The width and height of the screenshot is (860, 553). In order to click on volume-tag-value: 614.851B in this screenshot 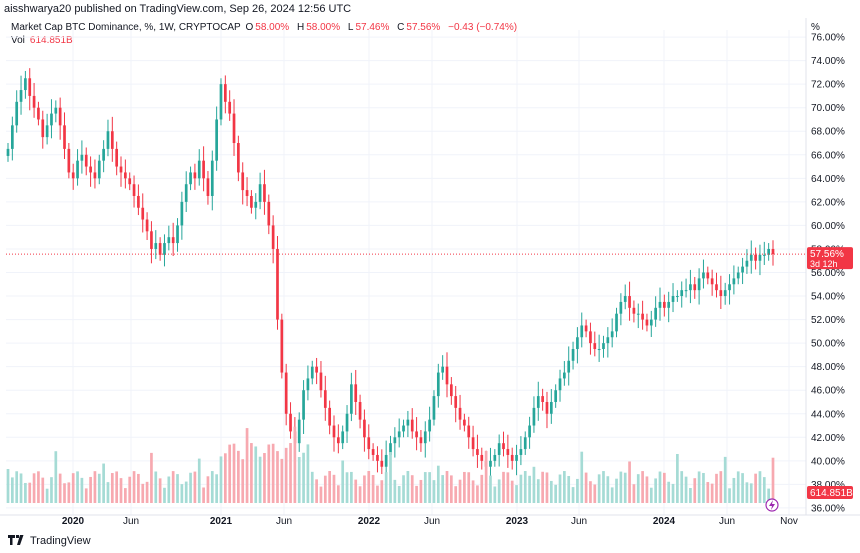, I will do `click(831, 493)`.